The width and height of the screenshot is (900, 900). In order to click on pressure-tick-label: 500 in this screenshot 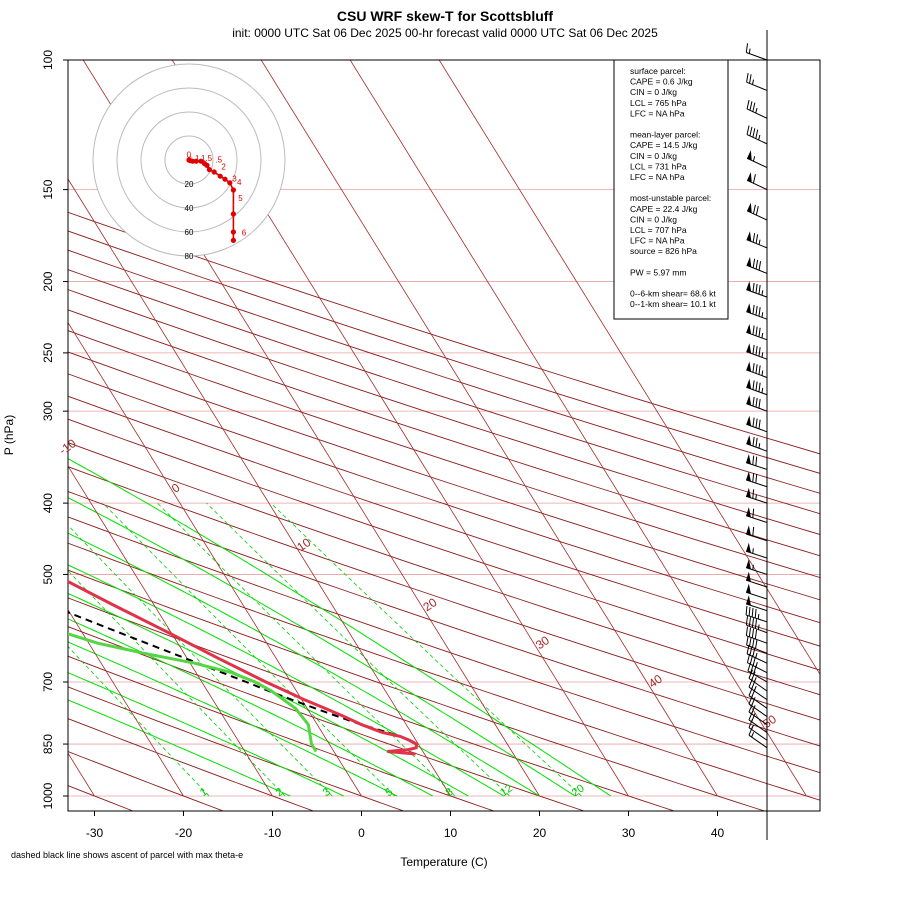, I will do `click(48, 574)`.